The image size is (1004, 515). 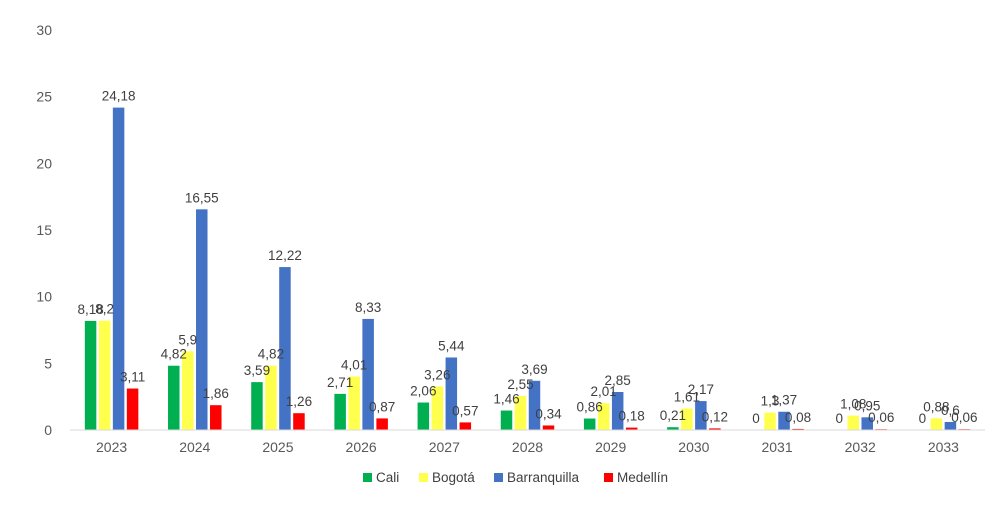 What do you see at coordinates (48, 430) in the screenshot?
I see `y-tick-label: 0` at bounding box center [48, 430].